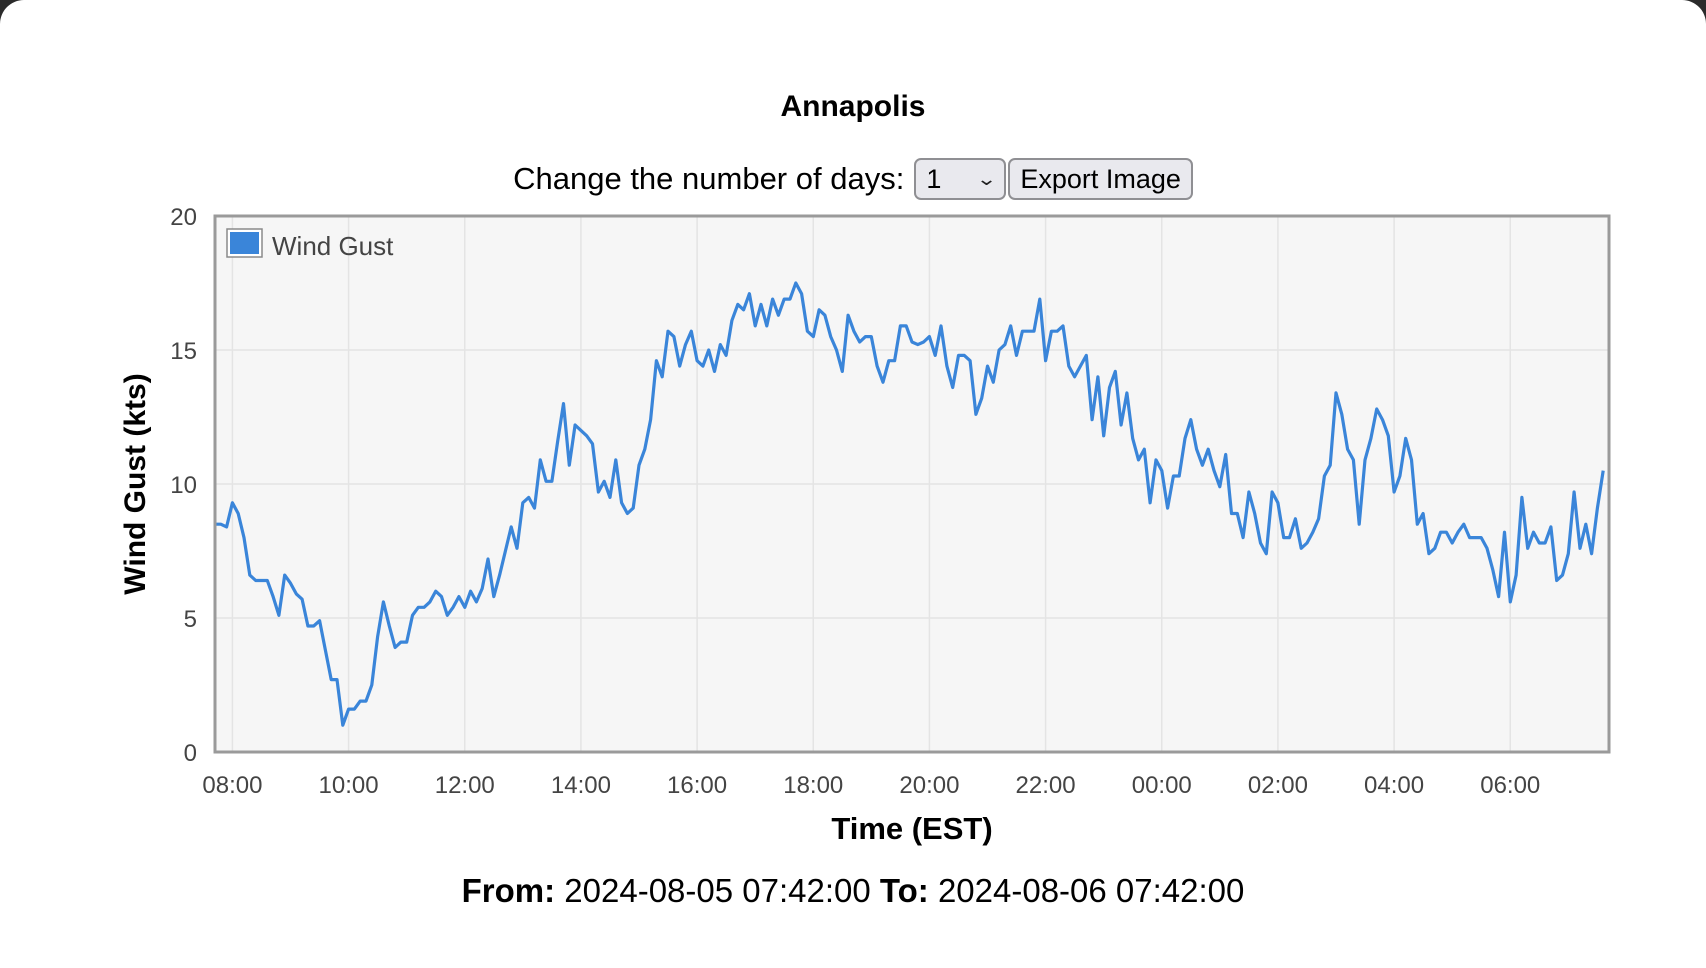 This screenshot has height=968, width=1706. What do you see at coordinates (1394, 785) in the screenshot?
I see `x-tick-label: 04:00` at bounding box center [1394, 785].